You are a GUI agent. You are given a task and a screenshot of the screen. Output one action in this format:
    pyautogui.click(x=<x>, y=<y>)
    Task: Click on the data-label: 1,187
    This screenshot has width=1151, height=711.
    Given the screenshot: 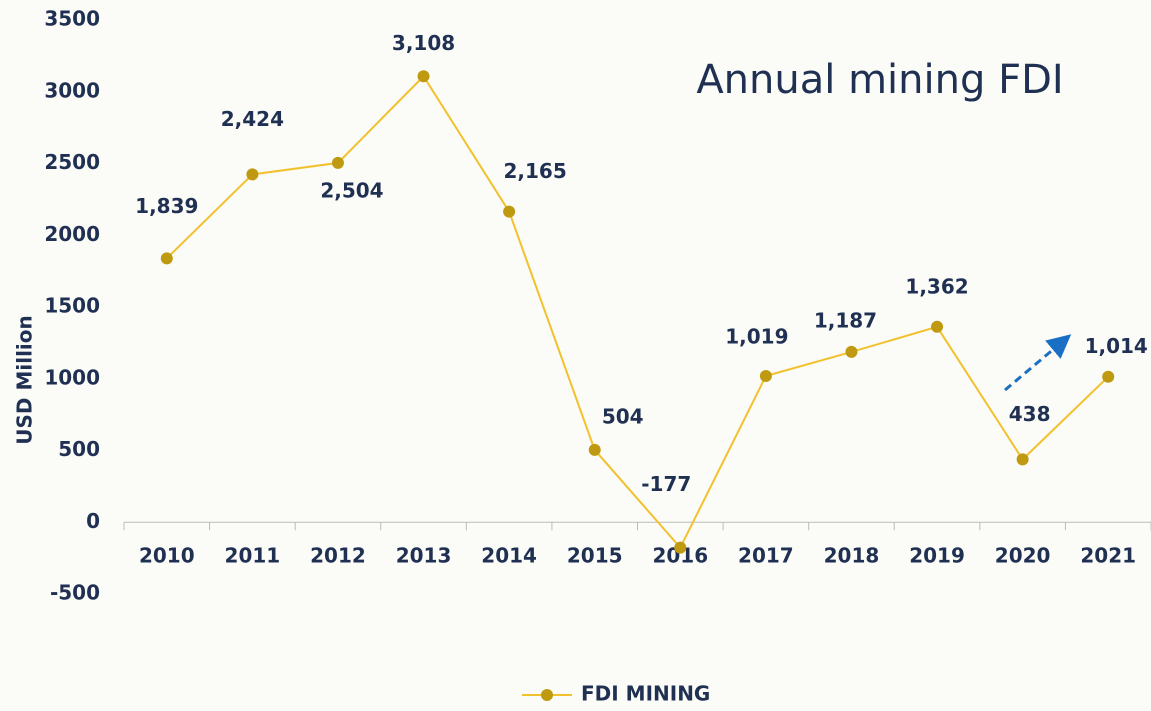 What is the action you would take?
    pyautogui.click(x=845, y=320)
    